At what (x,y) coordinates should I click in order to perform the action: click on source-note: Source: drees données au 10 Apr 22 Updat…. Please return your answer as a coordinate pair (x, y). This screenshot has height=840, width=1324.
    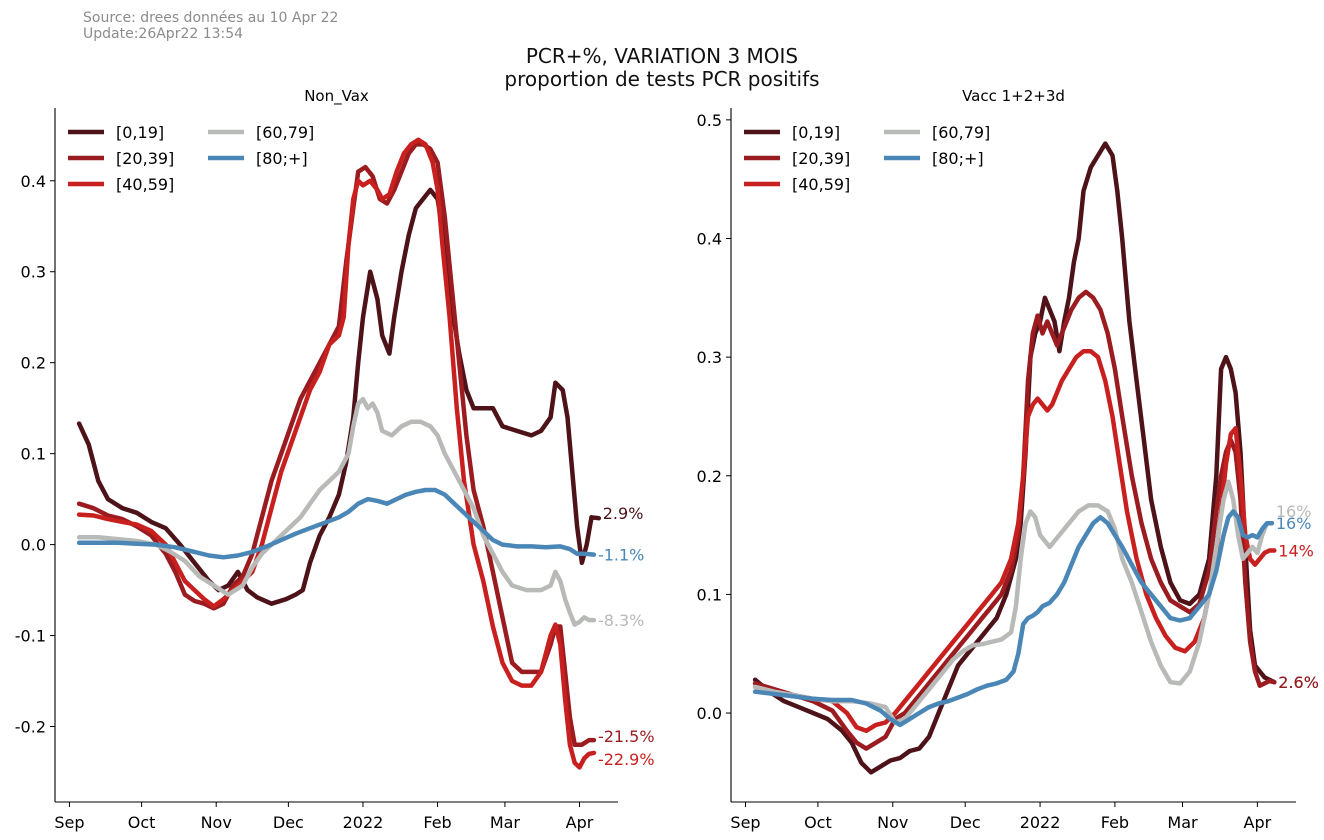
    Looking at the image, I should click on (210, 26).